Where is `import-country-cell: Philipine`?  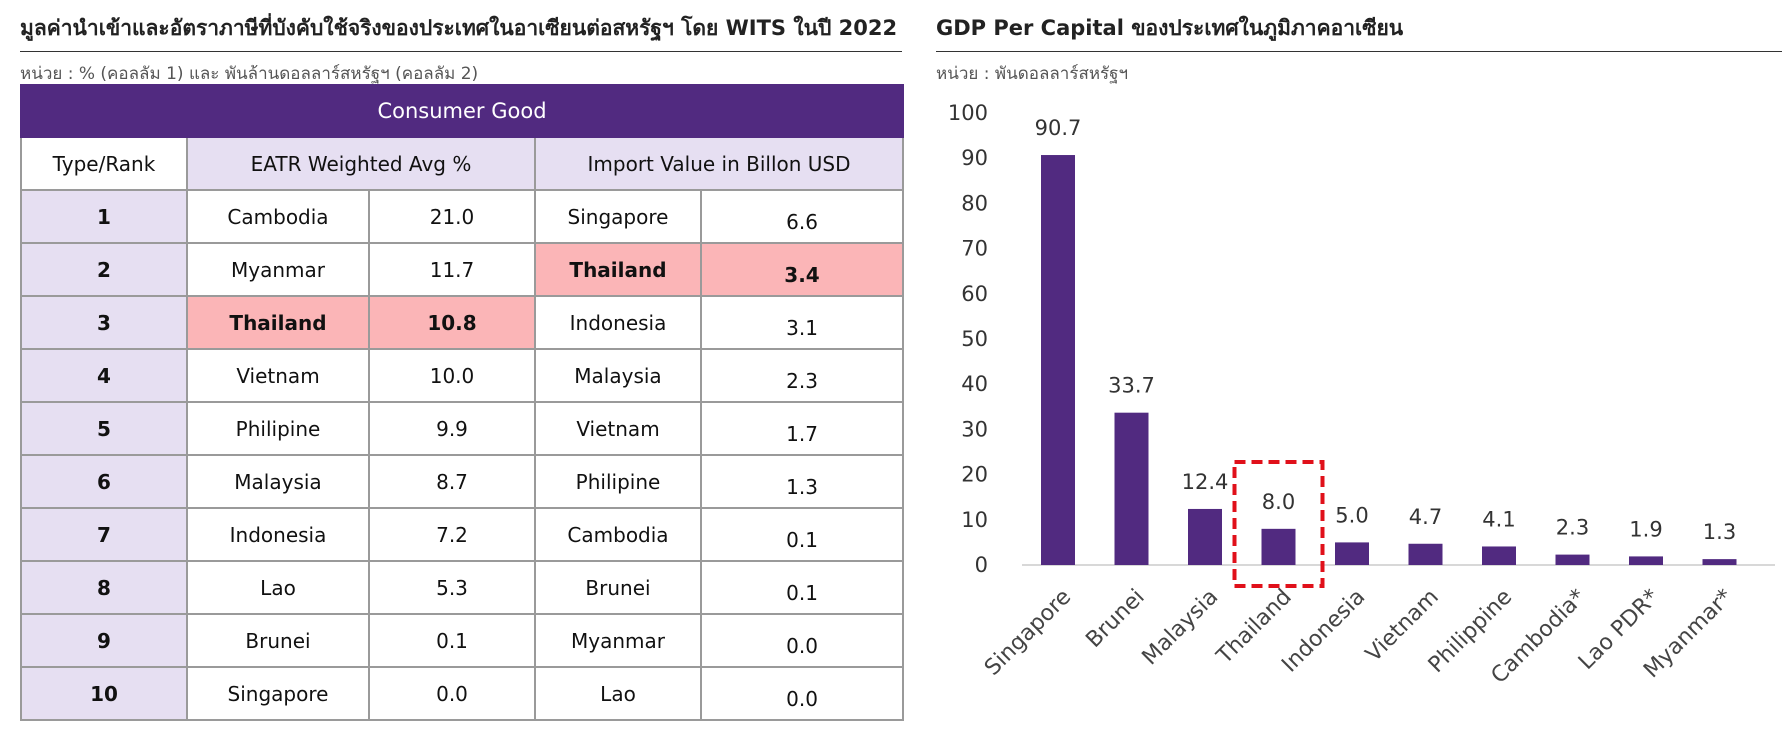
import-country-cell: Philipine is located at coordinates (618, 481).